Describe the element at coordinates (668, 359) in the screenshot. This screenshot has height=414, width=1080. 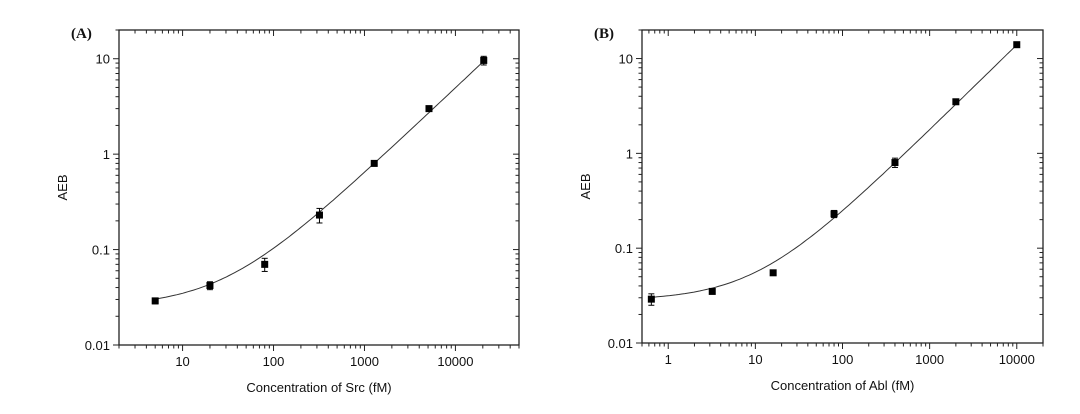
I see `x-tick-label: 1` at that location.